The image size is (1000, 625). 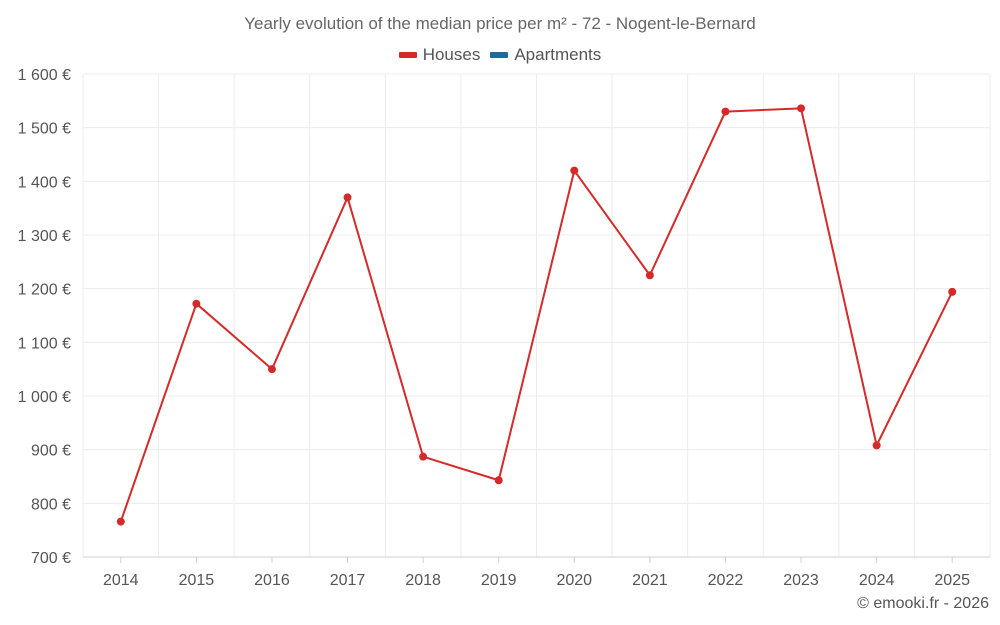 I want to click on y-tick-label: 700 €, so click(x=51, y=558).